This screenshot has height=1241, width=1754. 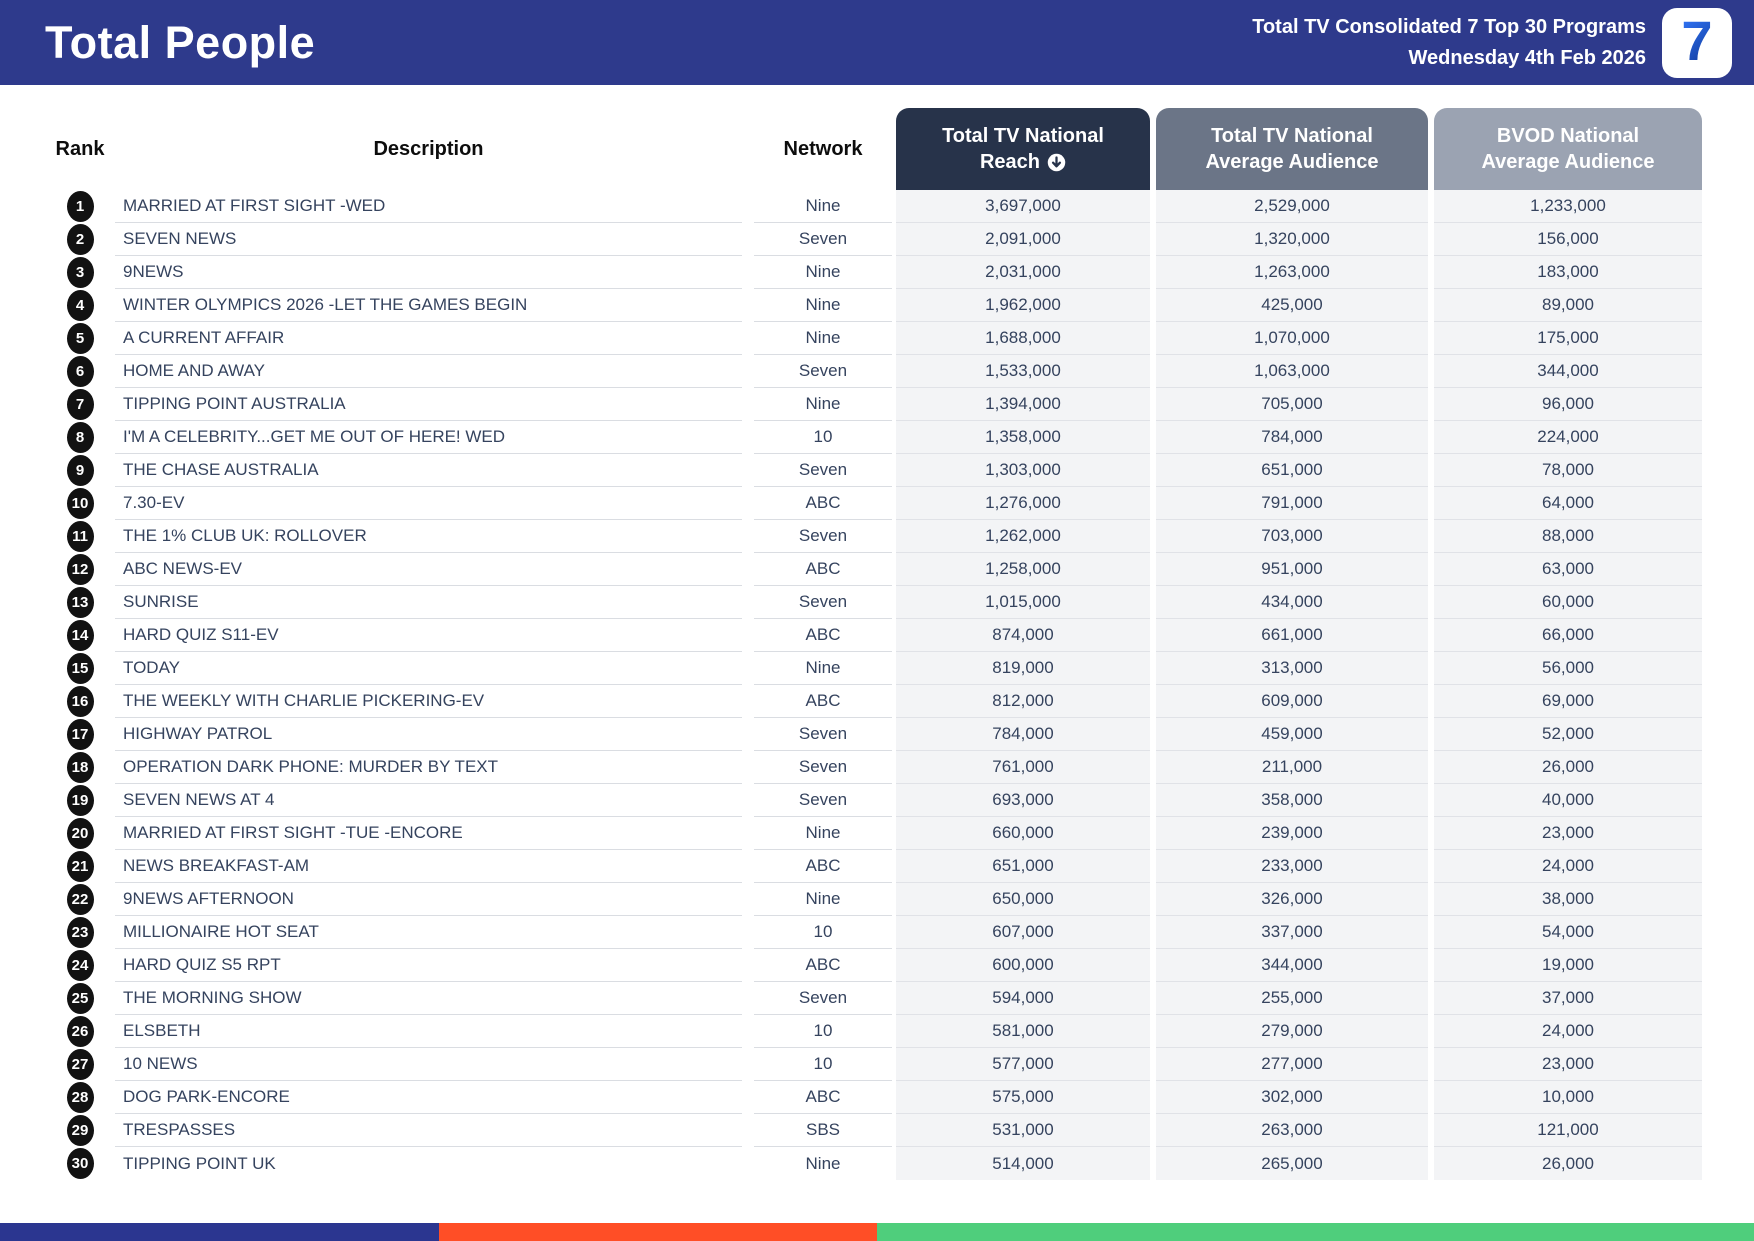 I want to click on rank-badge: 19, so click(x=80, y=800).